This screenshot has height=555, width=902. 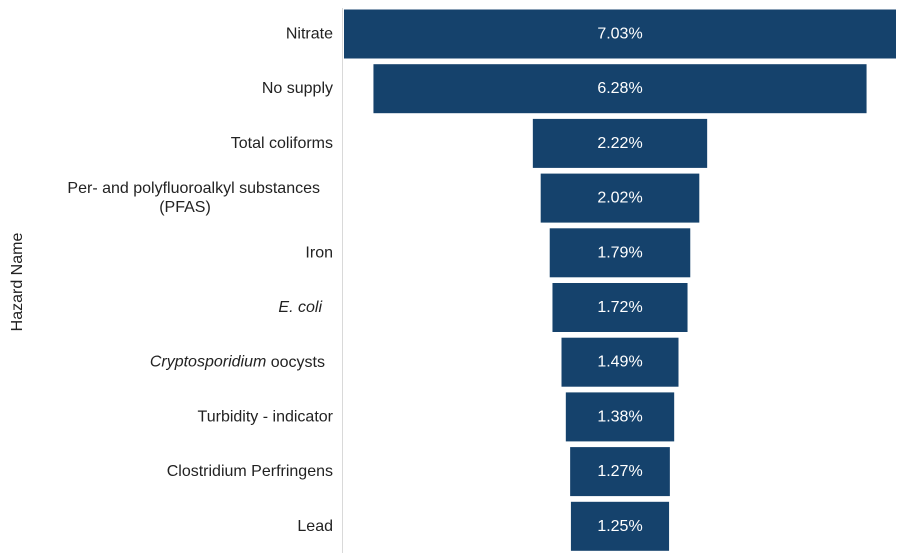 I want to click on category-label: Lead, so click(x=315, y=526).